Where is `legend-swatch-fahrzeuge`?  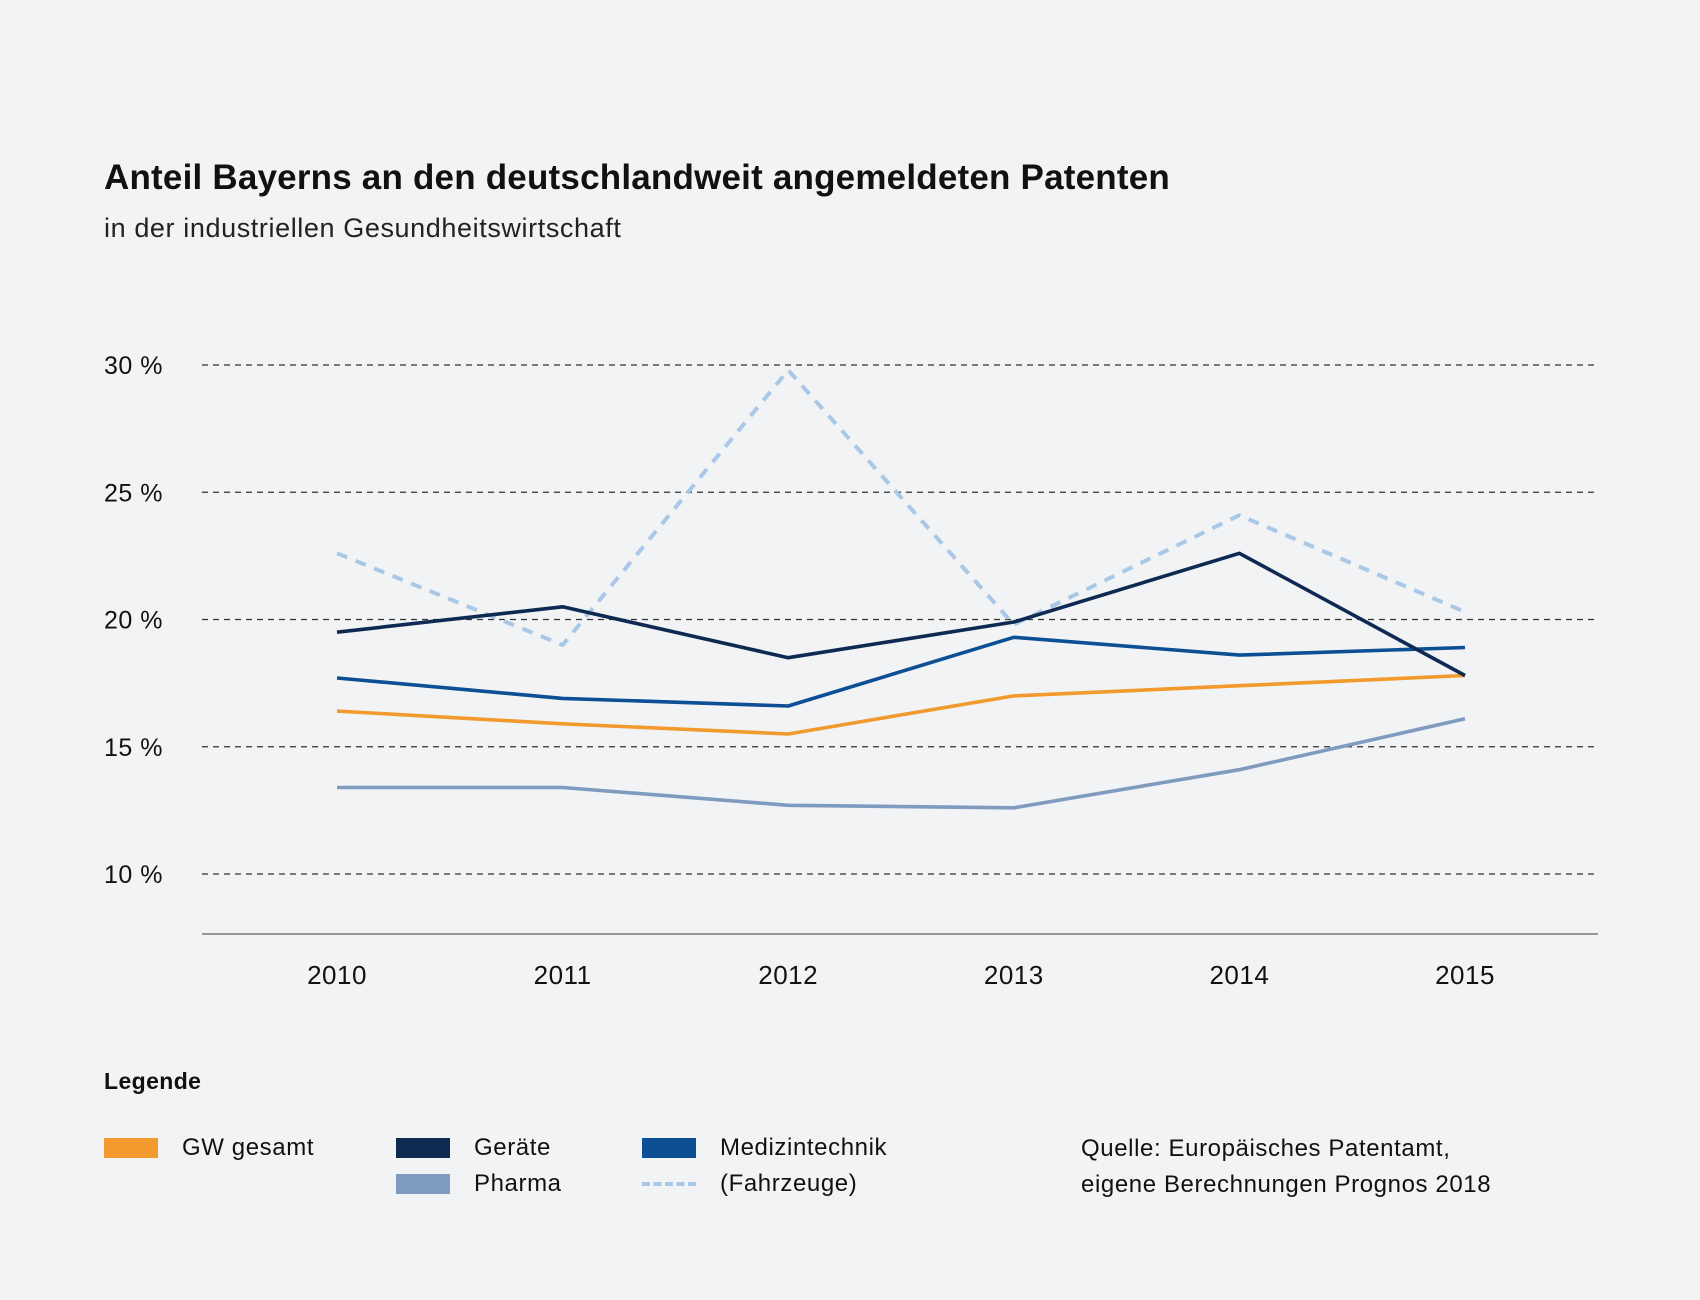
legend-swatch-fahrzeuge is located at coordinates (669, 1184).